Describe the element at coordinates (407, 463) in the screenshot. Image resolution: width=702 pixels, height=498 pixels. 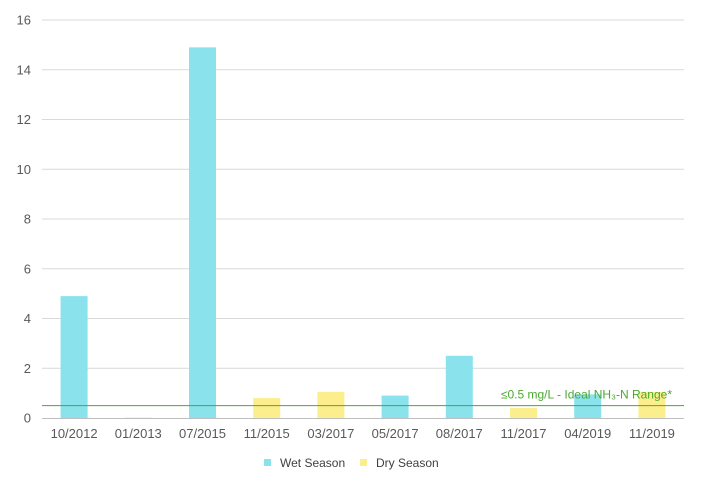
I see `legend-label: Dry Season` at that location.